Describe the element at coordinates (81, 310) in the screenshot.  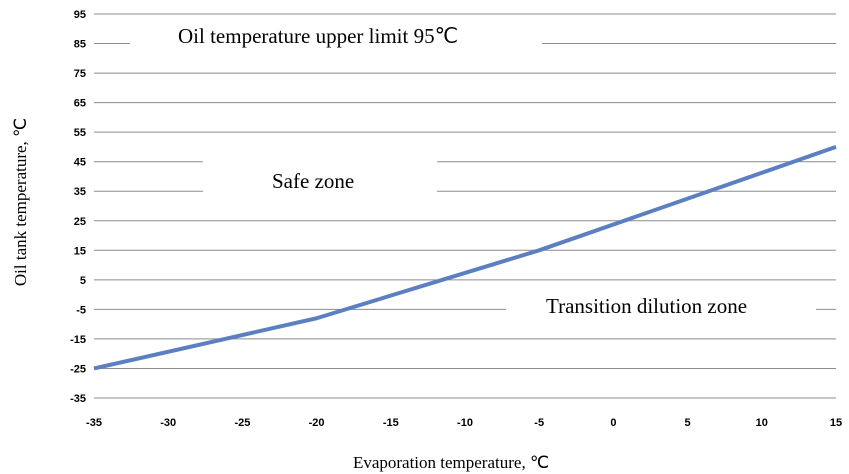
I see `y-tick-label: -5` at that location.